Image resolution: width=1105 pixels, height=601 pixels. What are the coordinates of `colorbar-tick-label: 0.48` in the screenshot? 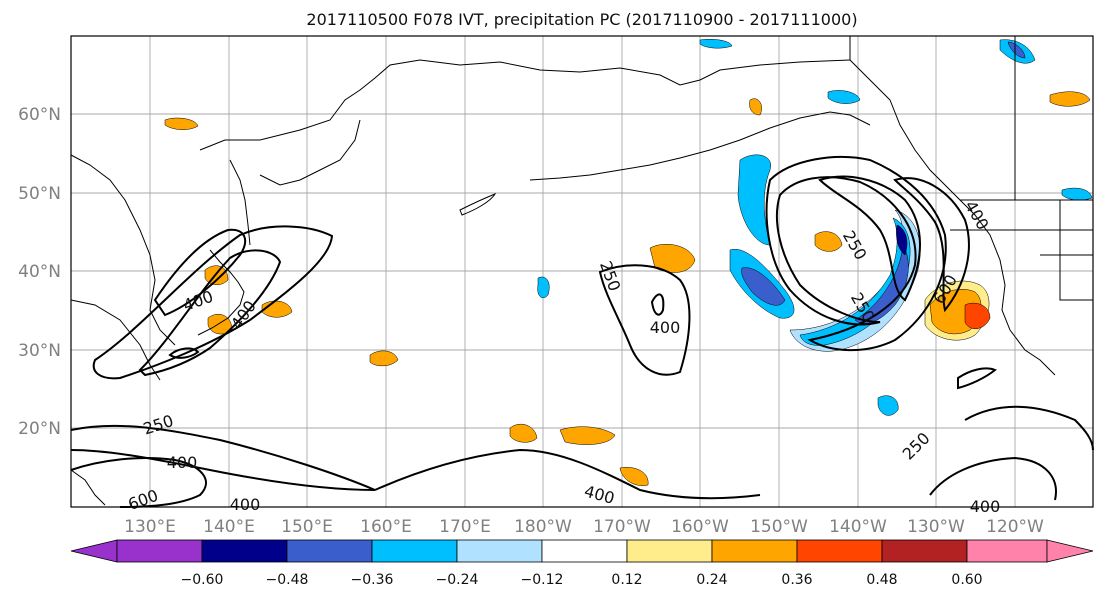 It's located at (881, 580).